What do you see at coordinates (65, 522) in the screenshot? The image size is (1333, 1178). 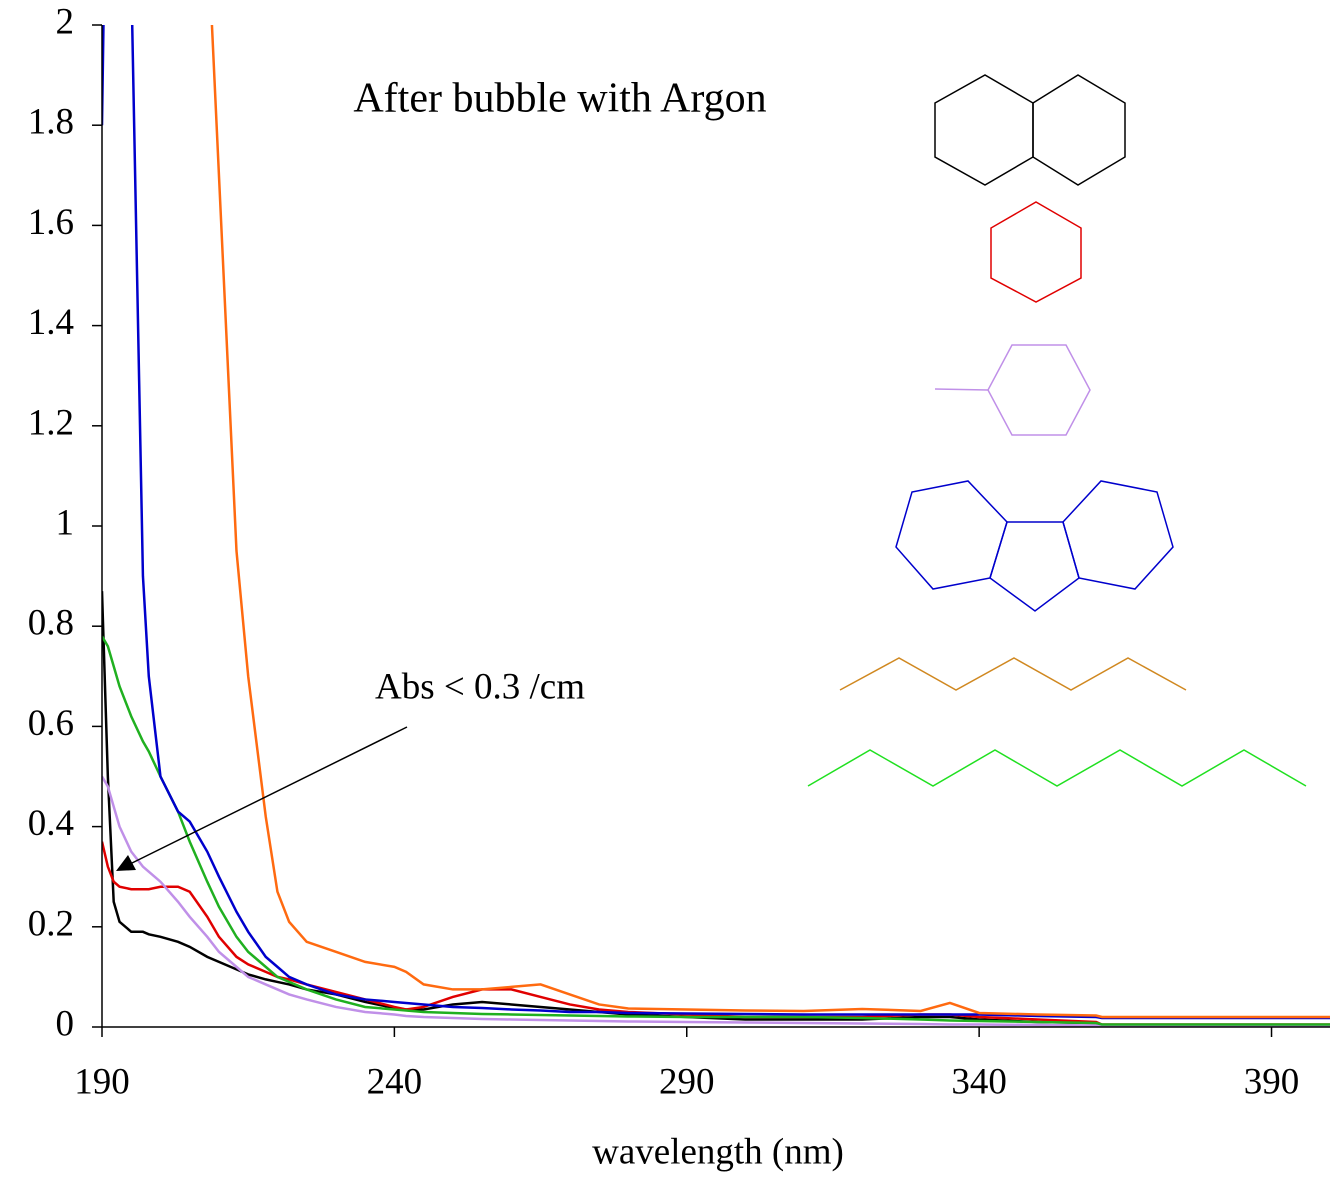 I see `y-tick-label: 1` at bounding box center [65, 522].